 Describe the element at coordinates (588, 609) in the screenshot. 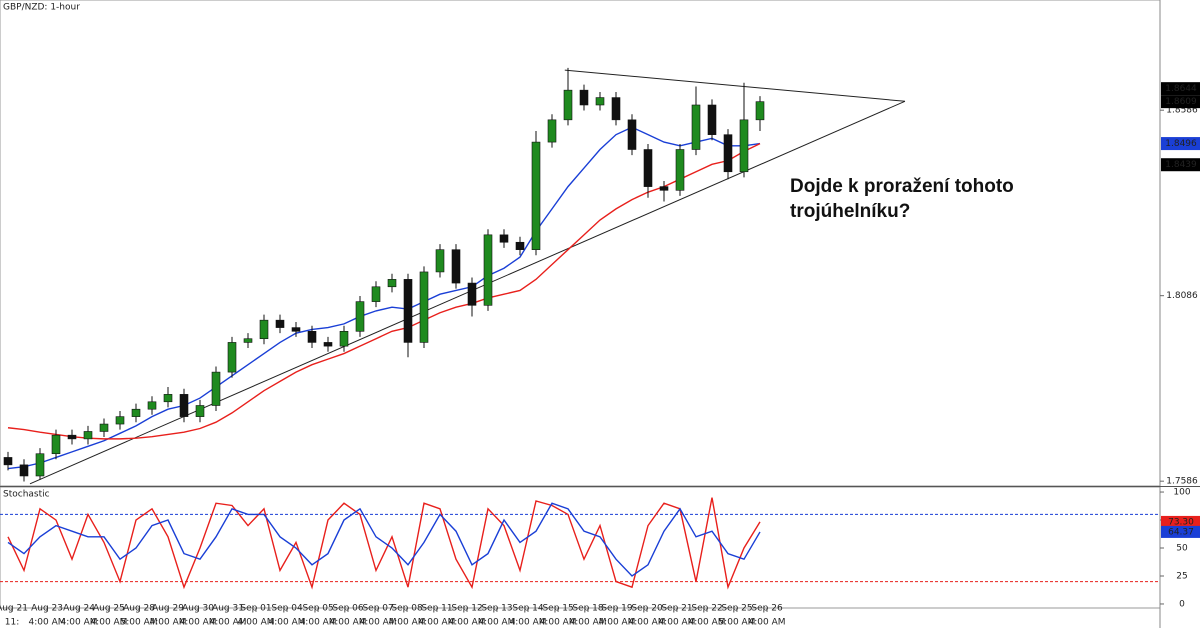

I see `x-tick-label: Sep 18` at that location.